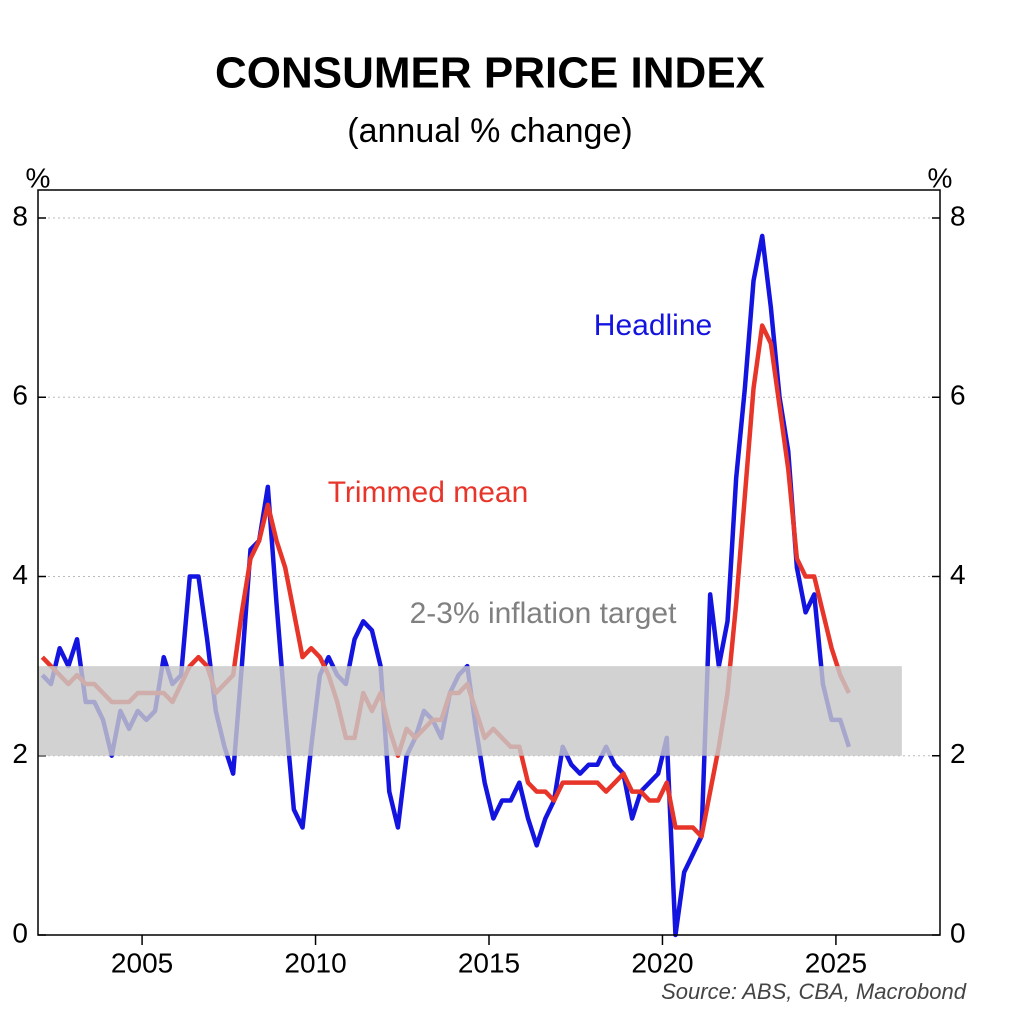 Image resolution: width=1024 pixels, height=1022 pixels. What do you see at coordinates (428, 492) in the screenshot?
I see `annotation: Trimmed mean` at bounding box center [428, 492].